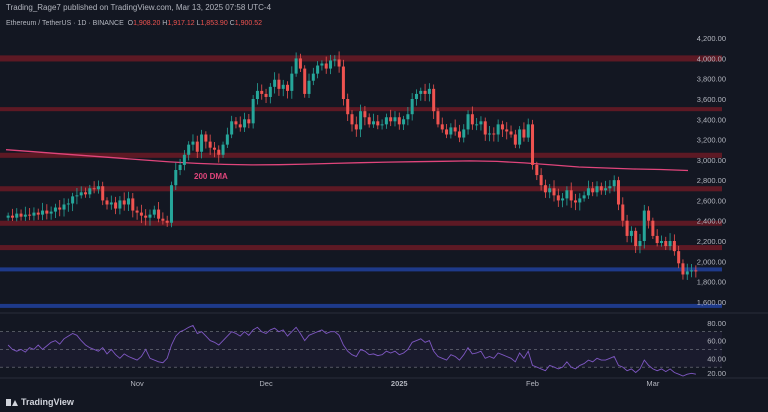  Describe the element at coordinates (181, 23) in the screenshot. I see `high-value: 1,917.12` at that location.